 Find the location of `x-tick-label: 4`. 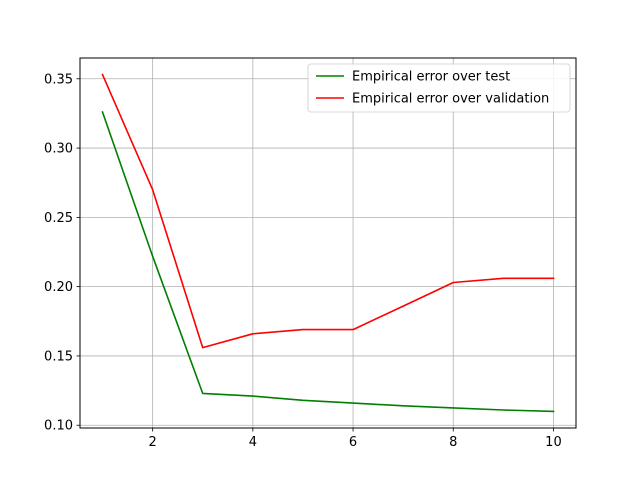

x-tick-label: 4 is located at coordinates (253, 442).